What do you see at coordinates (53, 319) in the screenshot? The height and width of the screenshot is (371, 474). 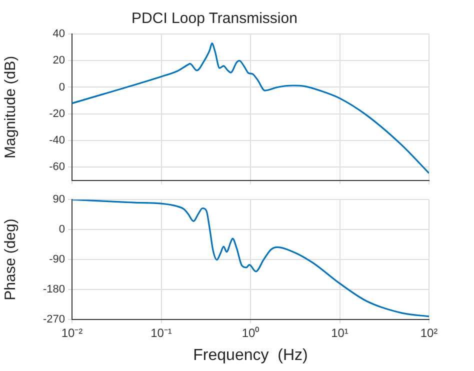 I see `y-tick-label: -270` at bounding box center [53, 319].